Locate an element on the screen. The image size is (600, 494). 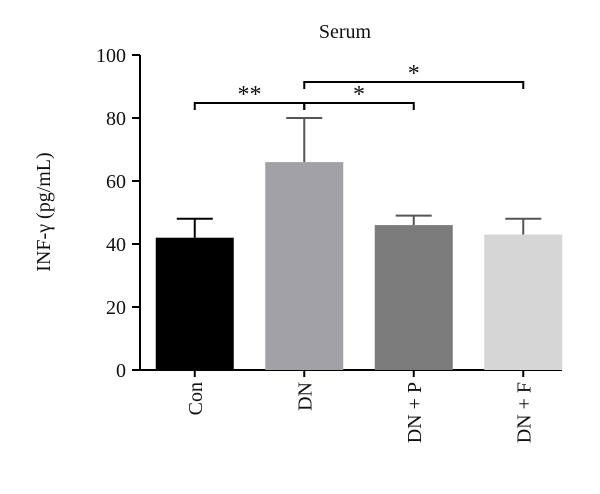
y-tick-label: 80 is located at coordinates (116, 119).